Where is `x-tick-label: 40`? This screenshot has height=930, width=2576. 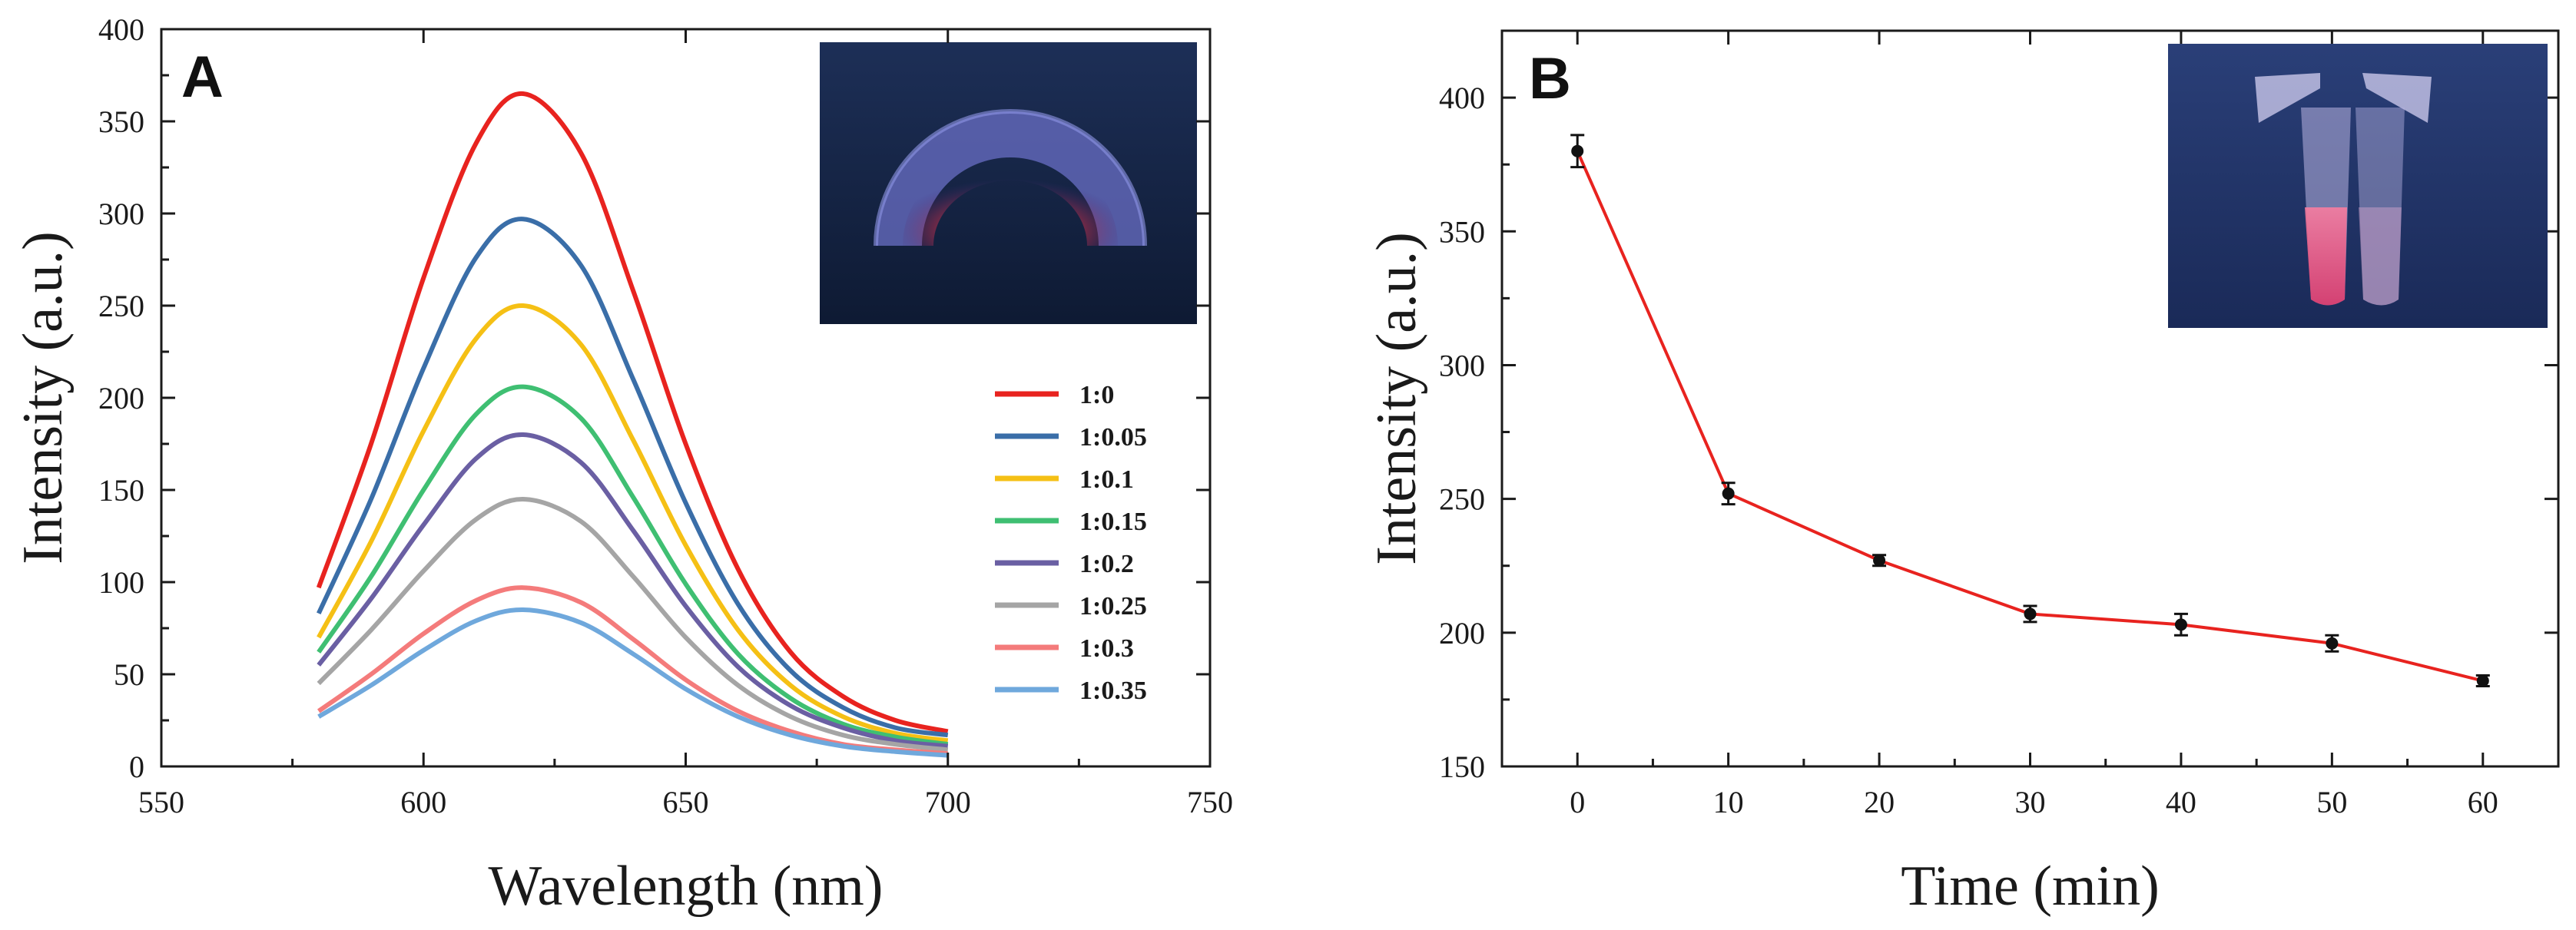
x-tick-label: 40 is located at coordinates (2181, 802).